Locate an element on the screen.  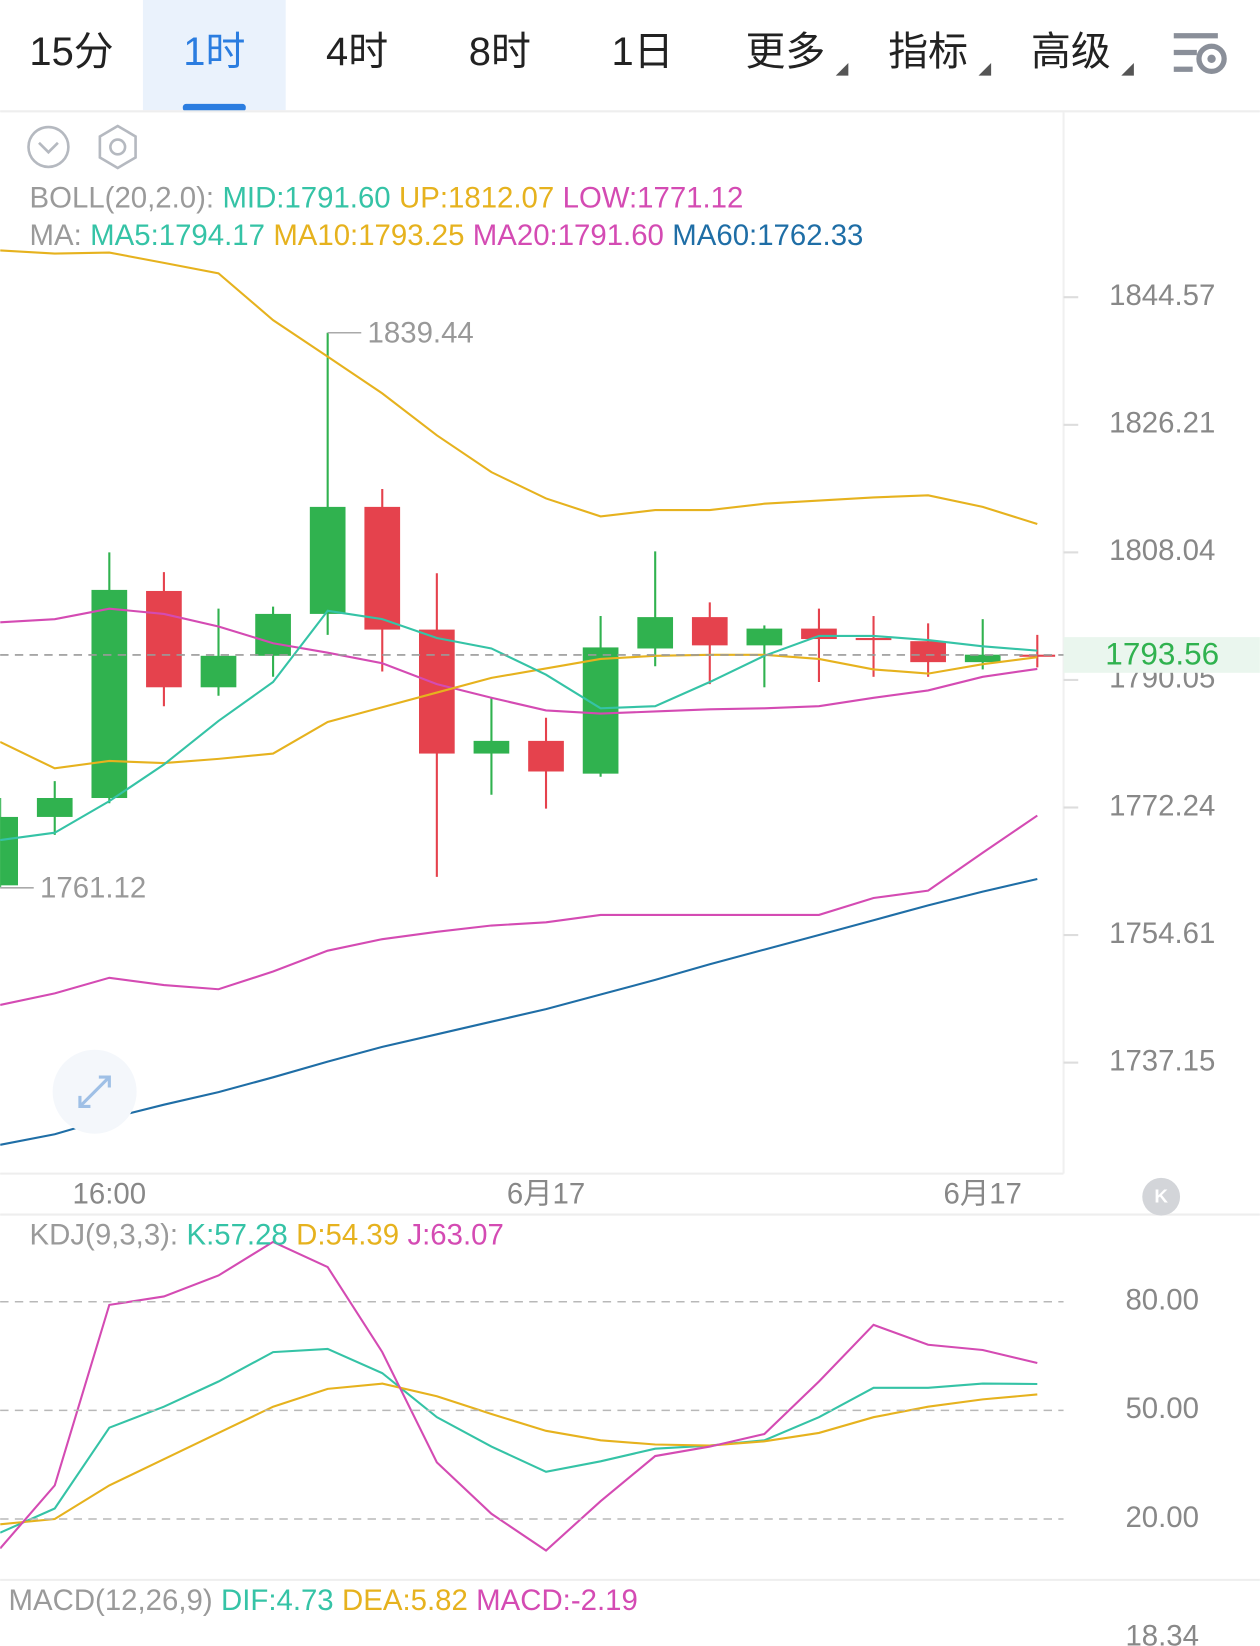
y-tick-label: 50.00 is located at coordinates (1162, 1408).